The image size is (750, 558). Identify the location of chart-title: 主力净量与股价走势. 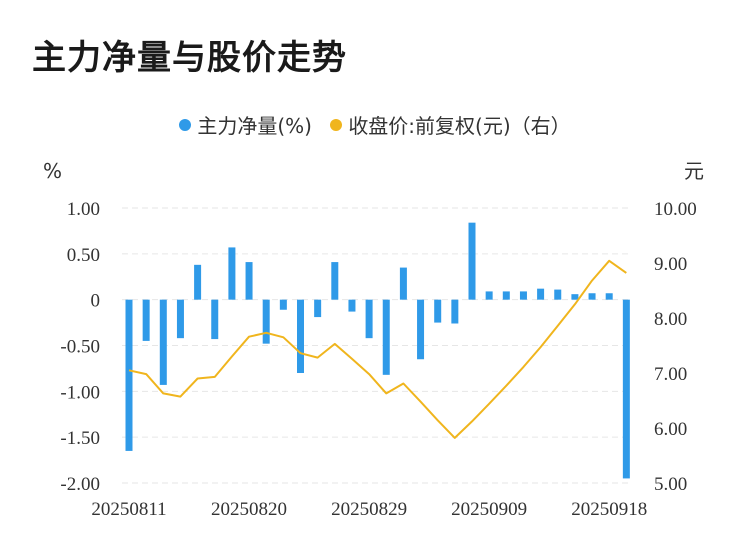
(189, 58).